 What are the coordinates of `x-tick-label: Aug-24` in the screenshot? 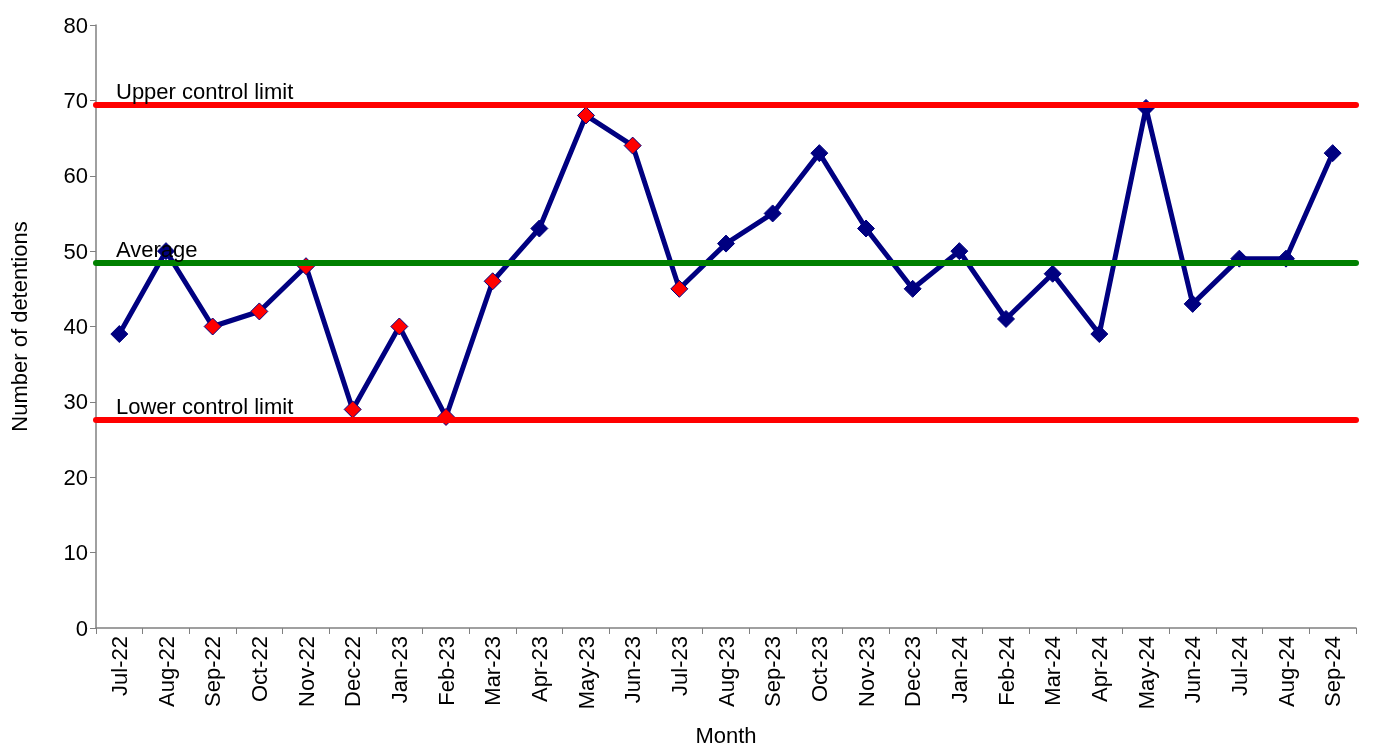 It's located at (1286, 671).